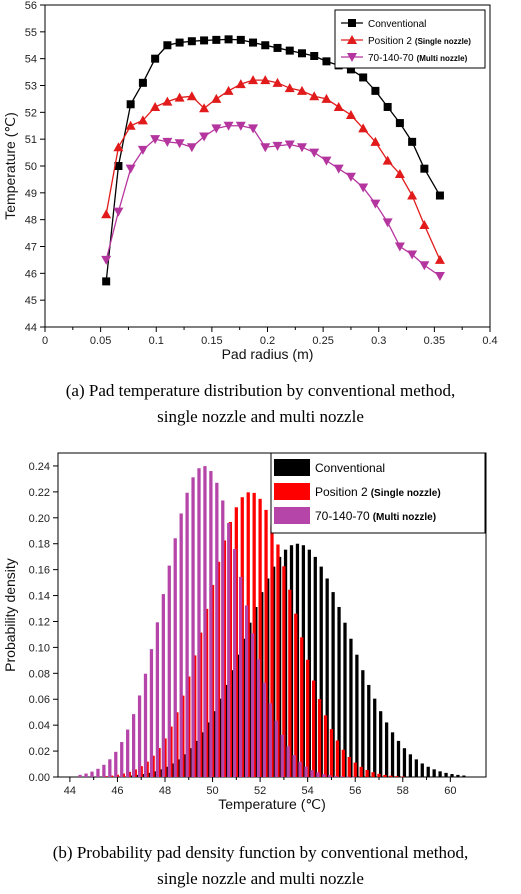 This screenshot has height=894, width=521. What do you see at coordinates (117, 791) in the screenshot?
I see `x-tick-label: 46` at bounding box center [117, 791].